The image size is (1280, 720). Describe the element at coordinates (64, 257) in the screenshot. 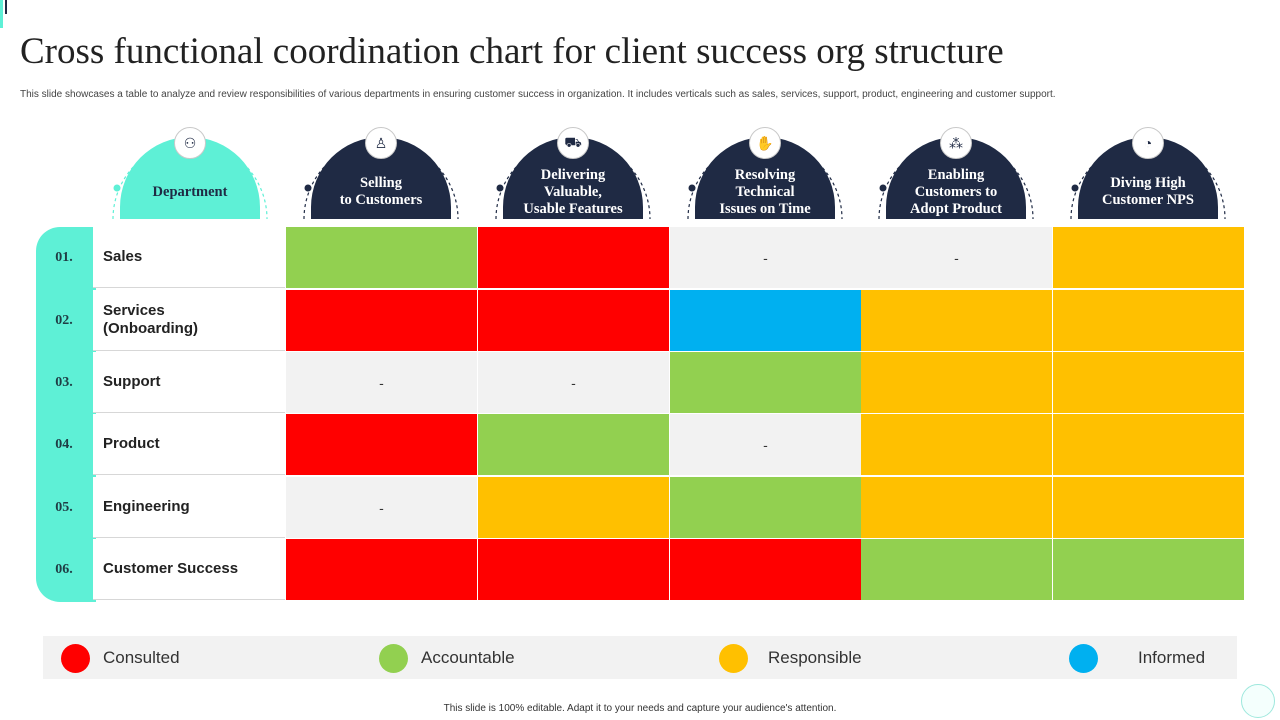

I see `row-number: 01.` at that location.